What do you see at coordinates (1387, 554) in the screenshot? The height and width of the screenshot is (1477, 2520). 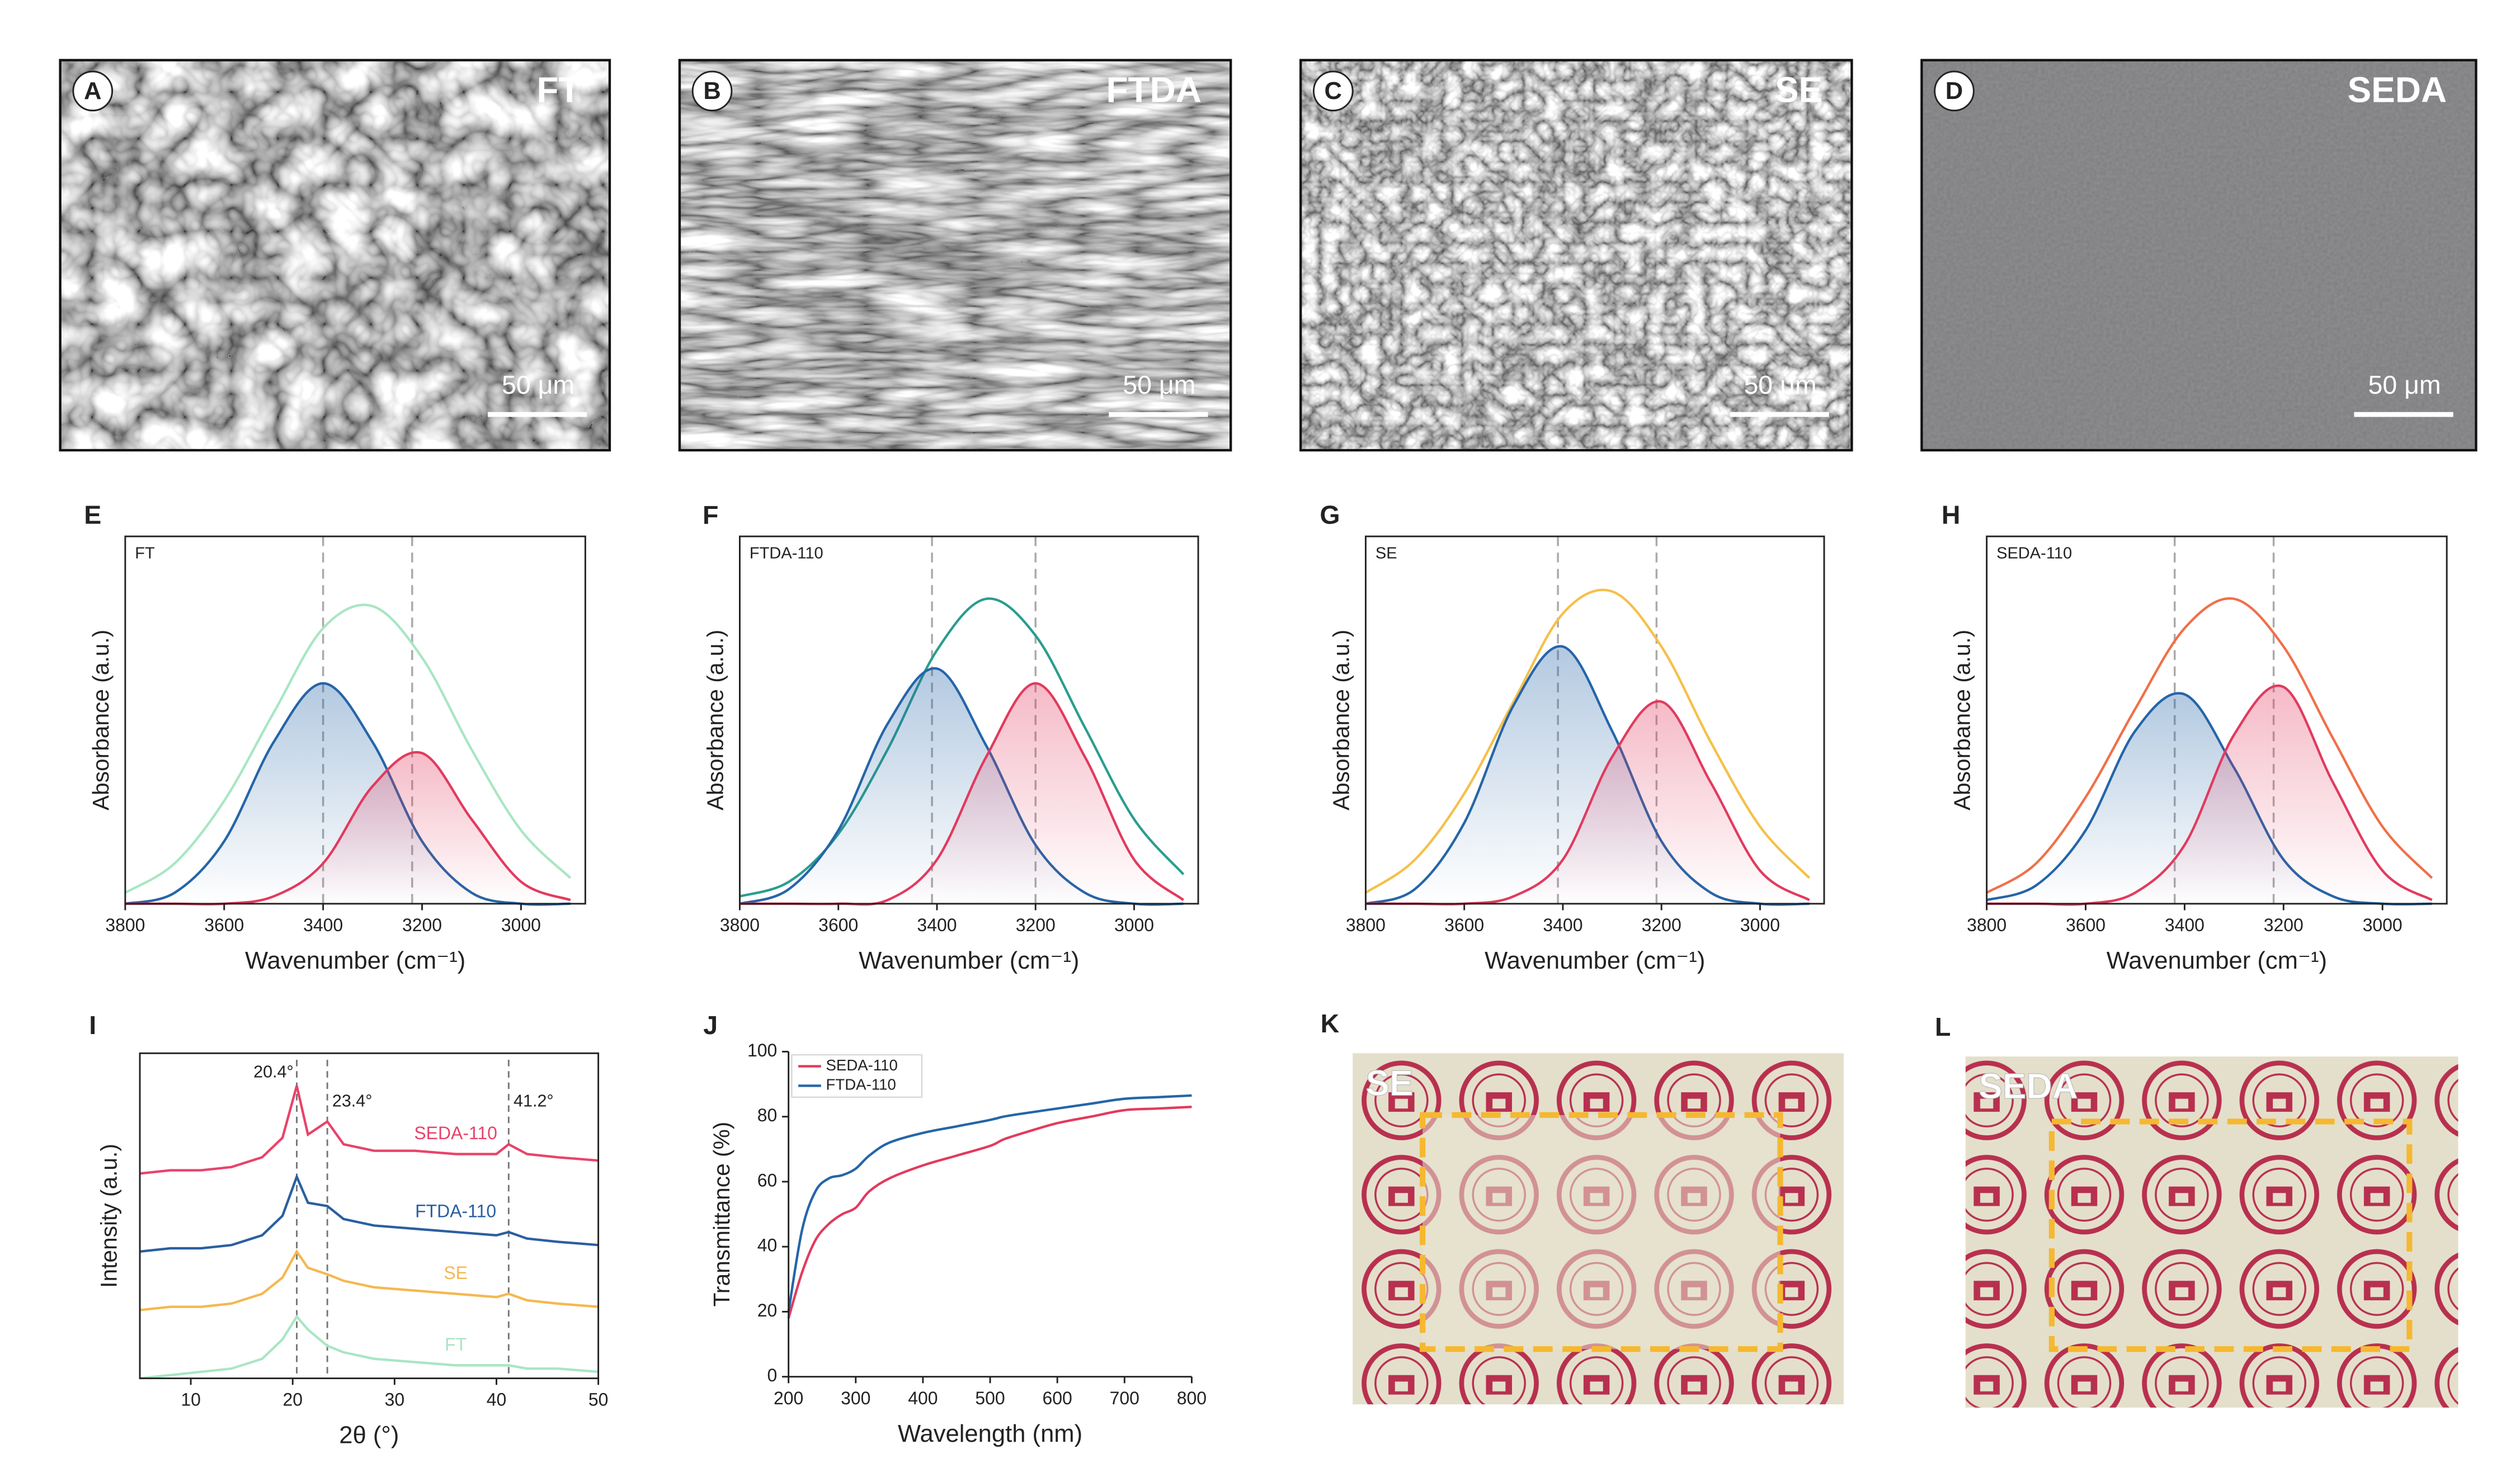 I see `chart-title: SE` at bounding box center [1387, 554].